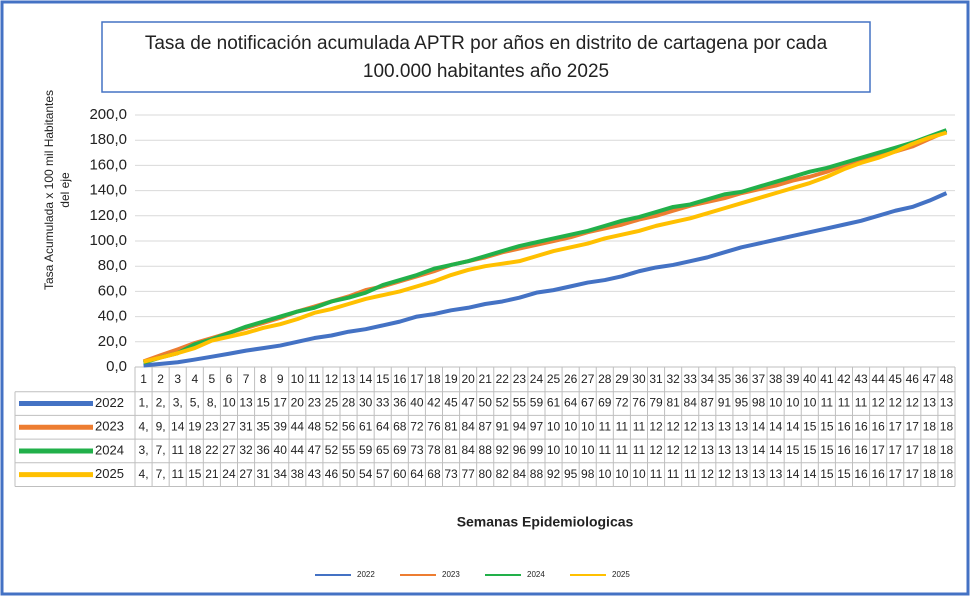 This screenshot has height=596, width=970. I want to click on x-tick-label: 22, so click(503, 379).